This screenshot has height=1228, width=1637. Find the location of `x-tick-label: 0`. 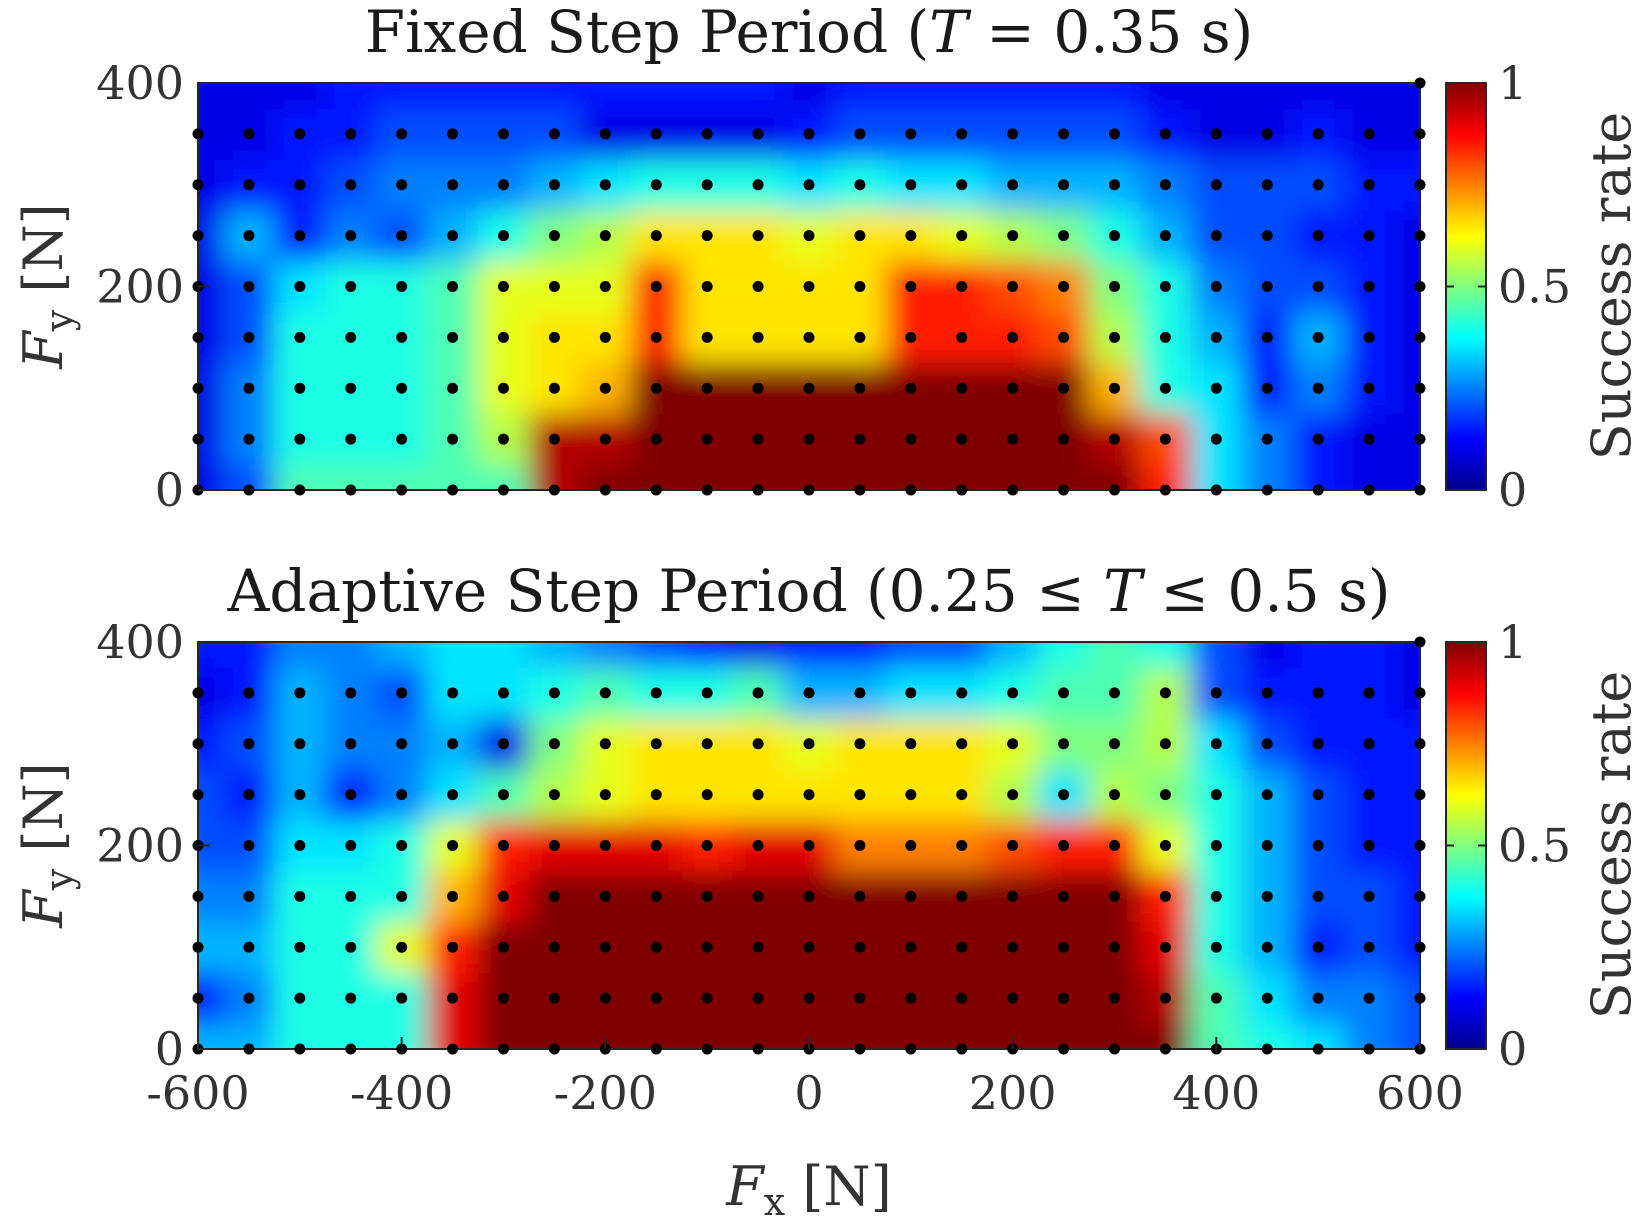

x-tick-label: 0 is located at coordinates (808, 1093).